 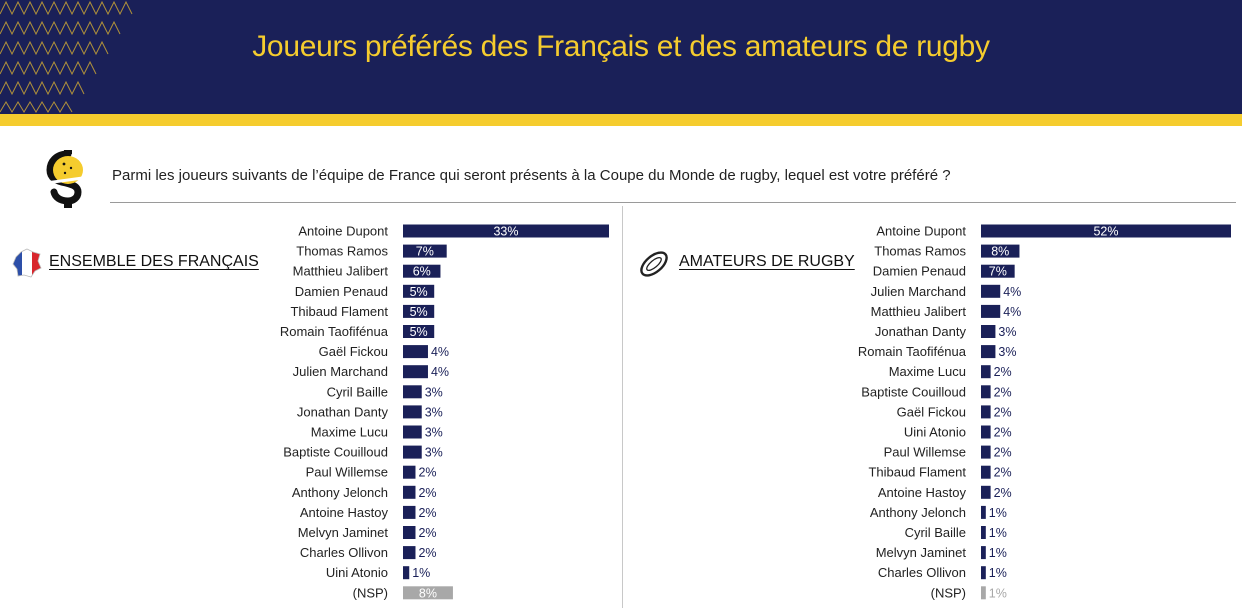 I want to click on ensemble-category-label: Romain Taofifénua, so click(x=334, y=331).